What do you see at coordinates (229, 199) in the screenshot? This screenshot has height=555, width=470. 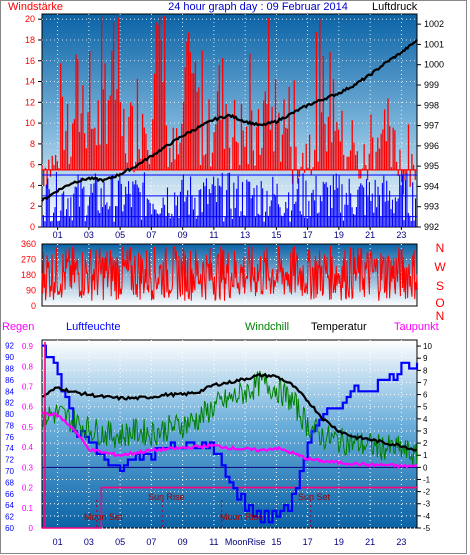 I see `gust-series` at bounding box center [229, 199].